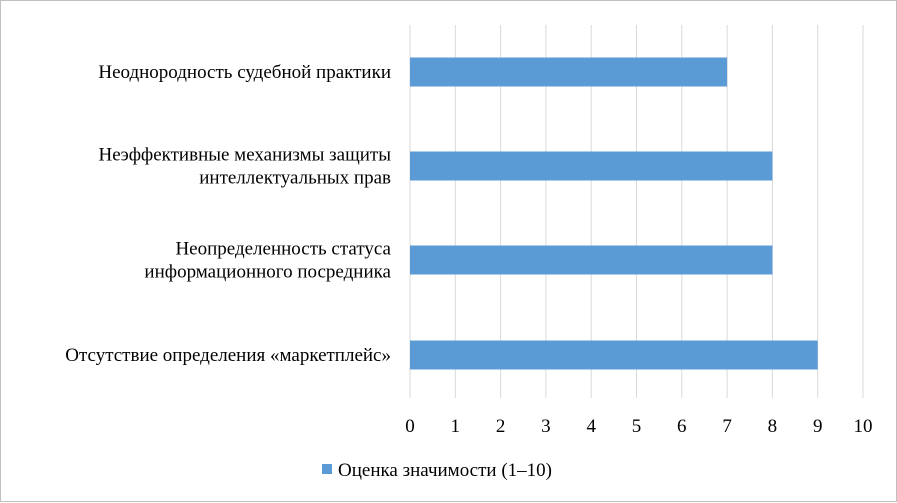  Describe the element at coordinates (456, 426) in the screenshot. I see `x-tick-label: 1` at that location.